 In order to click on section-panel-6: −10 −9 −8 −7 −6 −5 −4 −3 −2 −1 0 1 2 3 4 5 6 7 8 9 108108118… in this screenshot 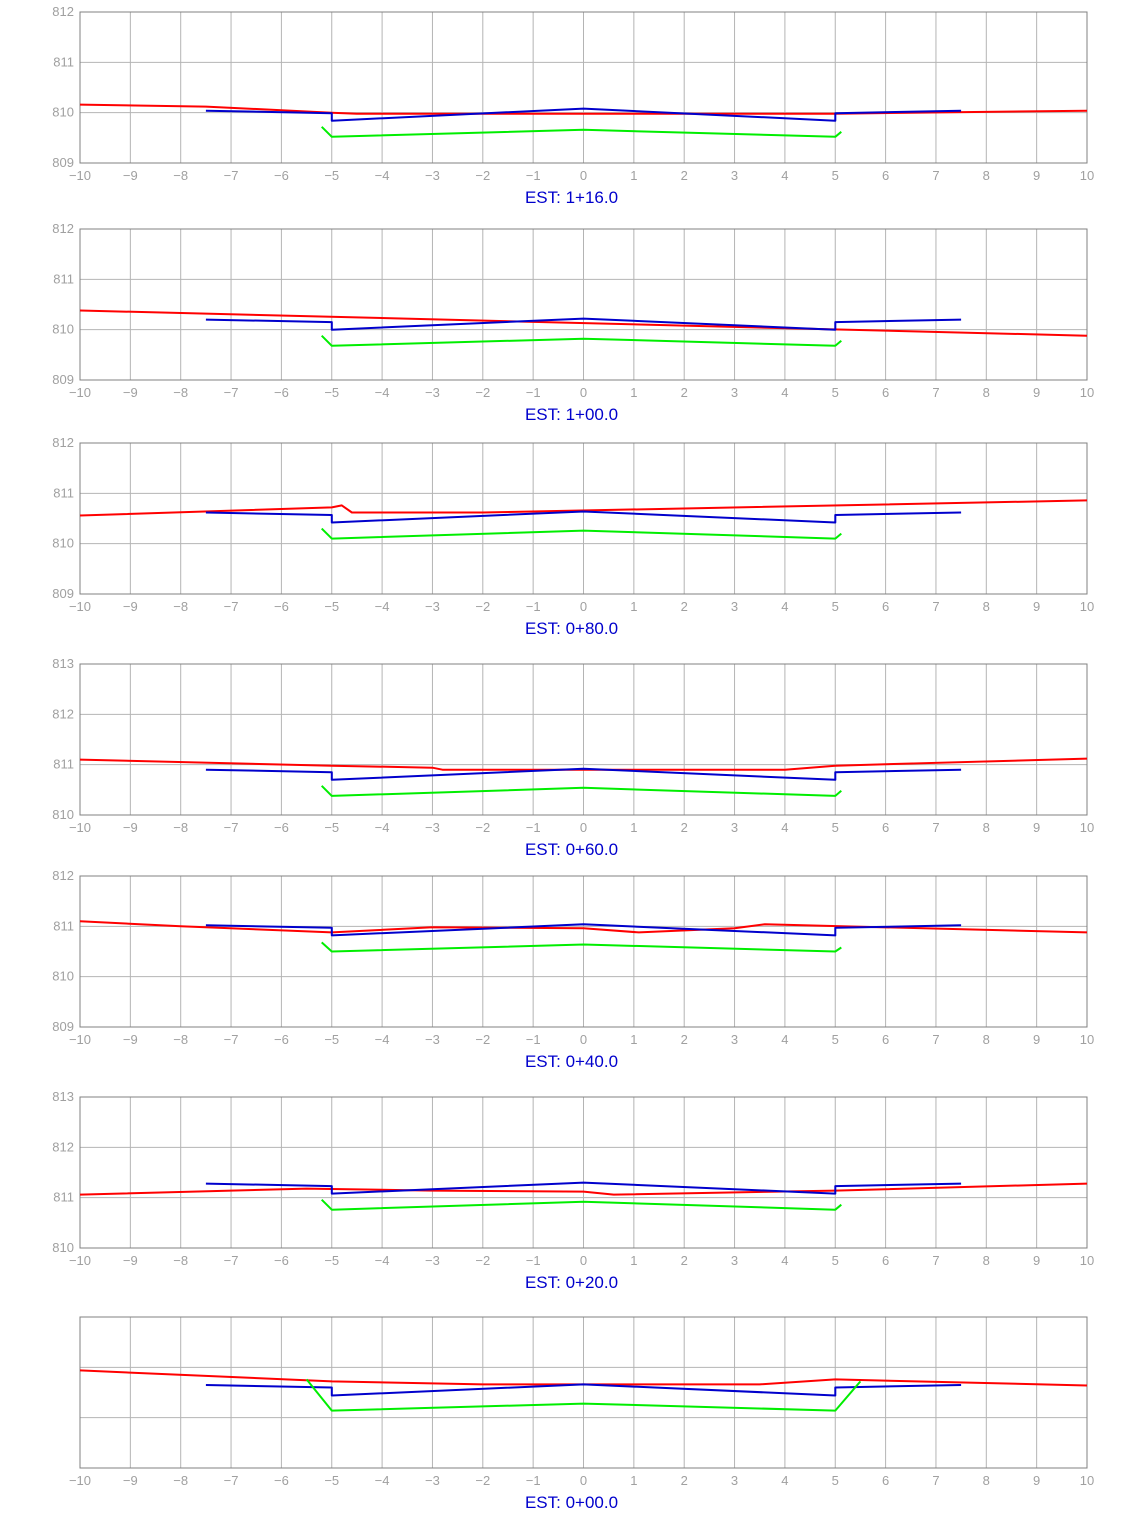, I will do `click(573, 1190)`.